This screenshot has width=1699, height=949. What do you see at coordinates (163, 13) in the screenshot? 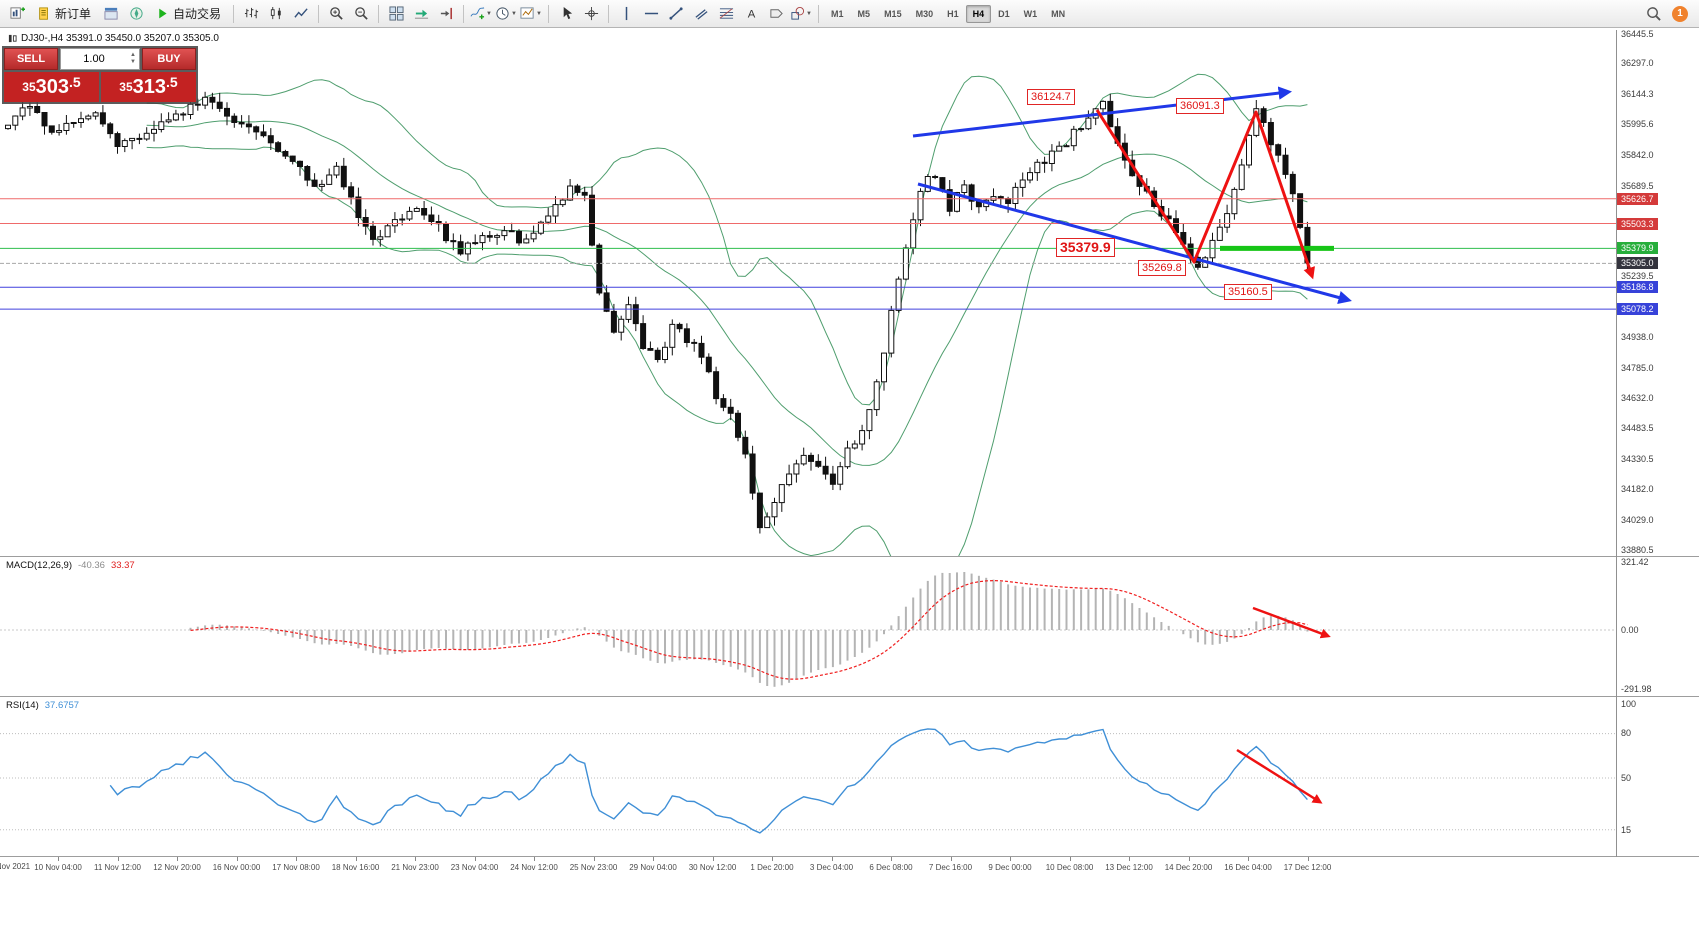
I see `auto-trading-play-icon` at bounding box center [163, 13].